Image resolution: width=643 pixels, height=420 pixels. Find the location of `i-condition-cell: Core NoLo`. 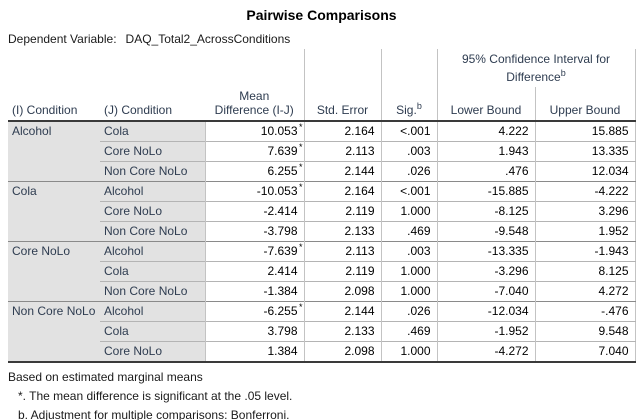

i-condition-cell: Core NoLo is located at coordinates (54, 271).